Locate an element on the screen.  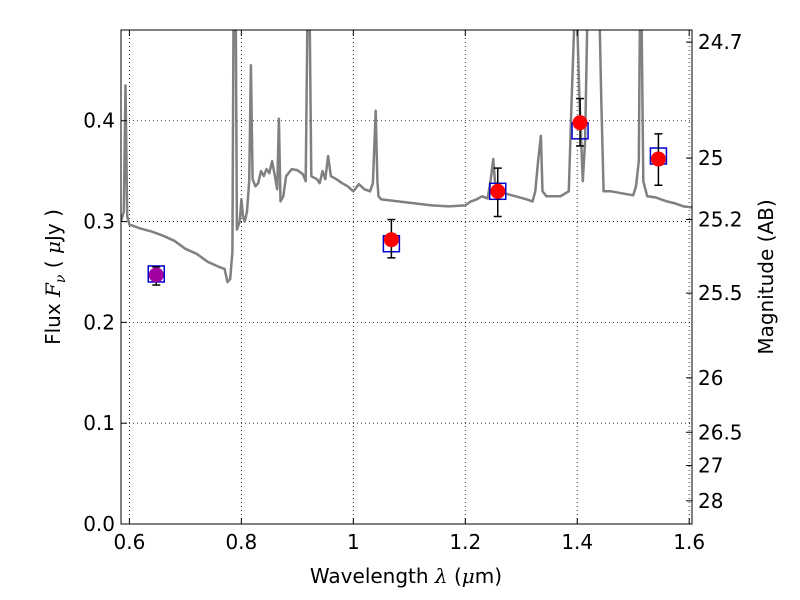
y2-tick-label: 24.7 is located at coordinates (720, 42).